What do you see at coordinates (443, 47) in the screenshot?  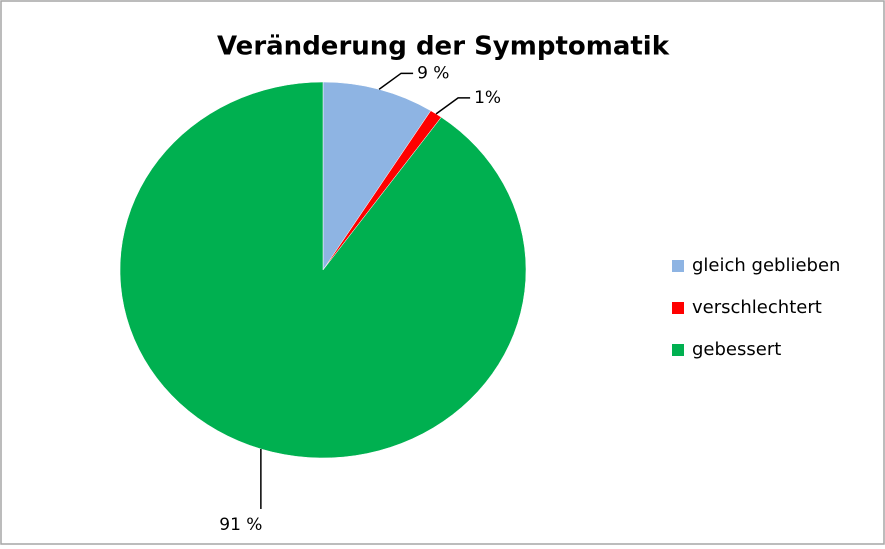 I see `chart-title: Veränderung der Symptomatik` at bounding box center [443, 47].